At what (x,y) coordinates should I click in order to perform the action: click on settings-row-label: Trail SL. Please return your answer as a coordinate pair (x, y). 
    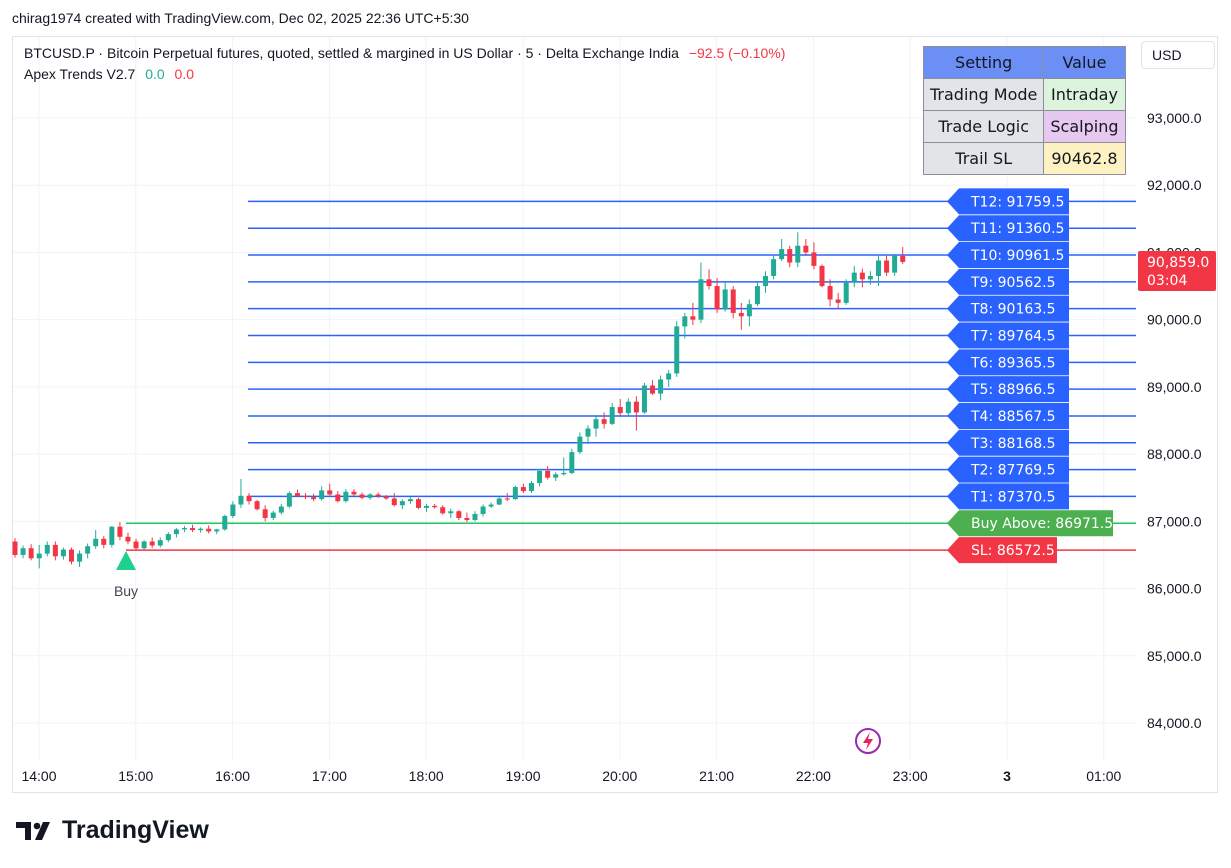
    Looking at the image, I should click on (983, 158).